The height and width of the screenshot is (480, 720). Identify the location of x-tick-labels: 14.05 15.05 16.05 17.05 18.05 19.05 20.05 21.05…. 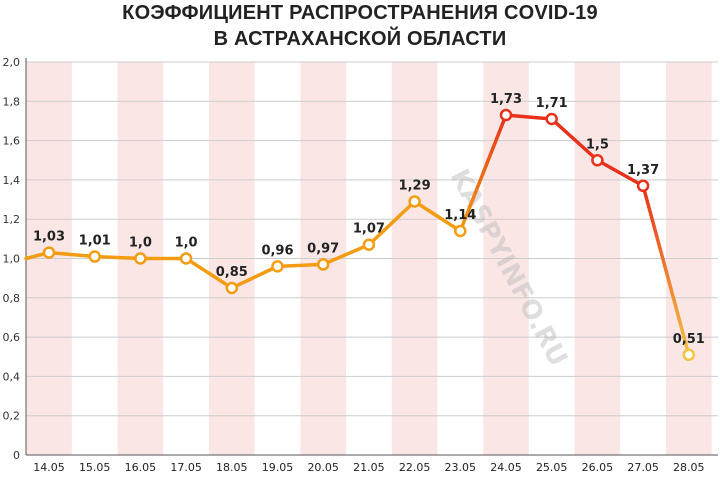
(368, 467).